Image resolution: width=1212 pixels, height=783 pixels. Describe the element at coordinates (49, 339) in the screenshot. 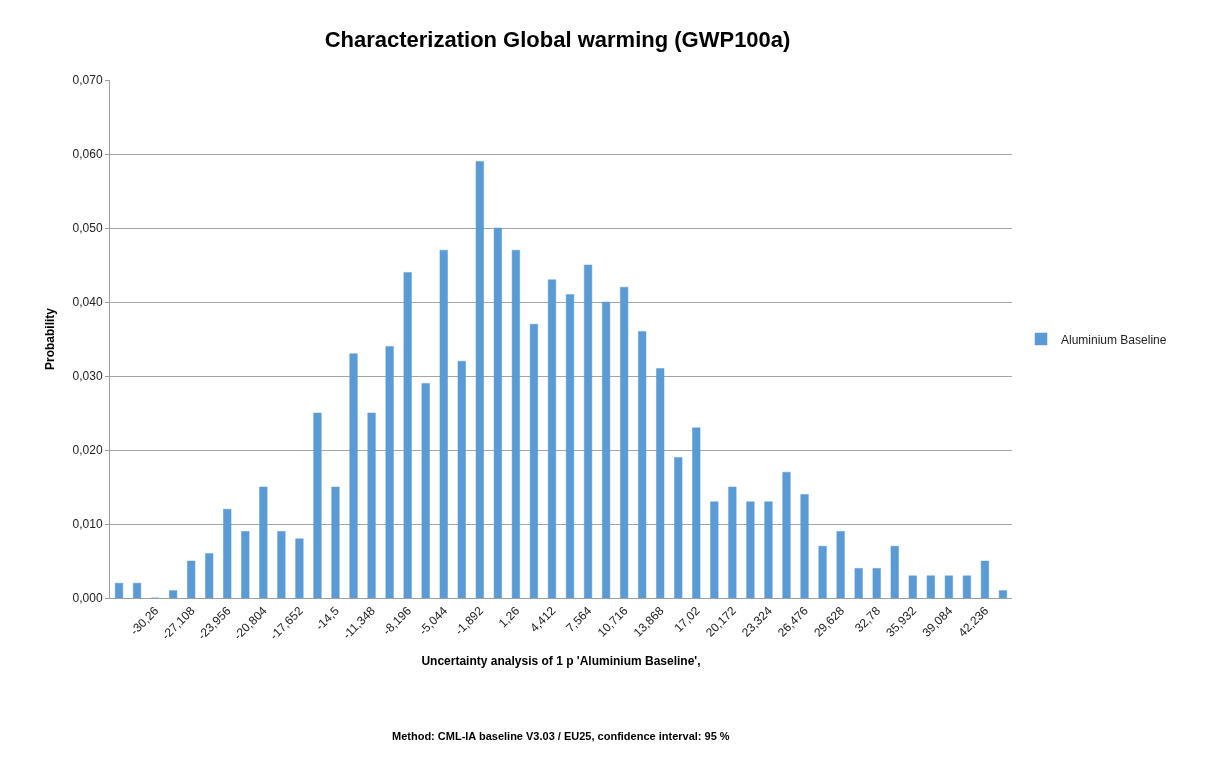

I see `y-axis-title: Probability` at that location.